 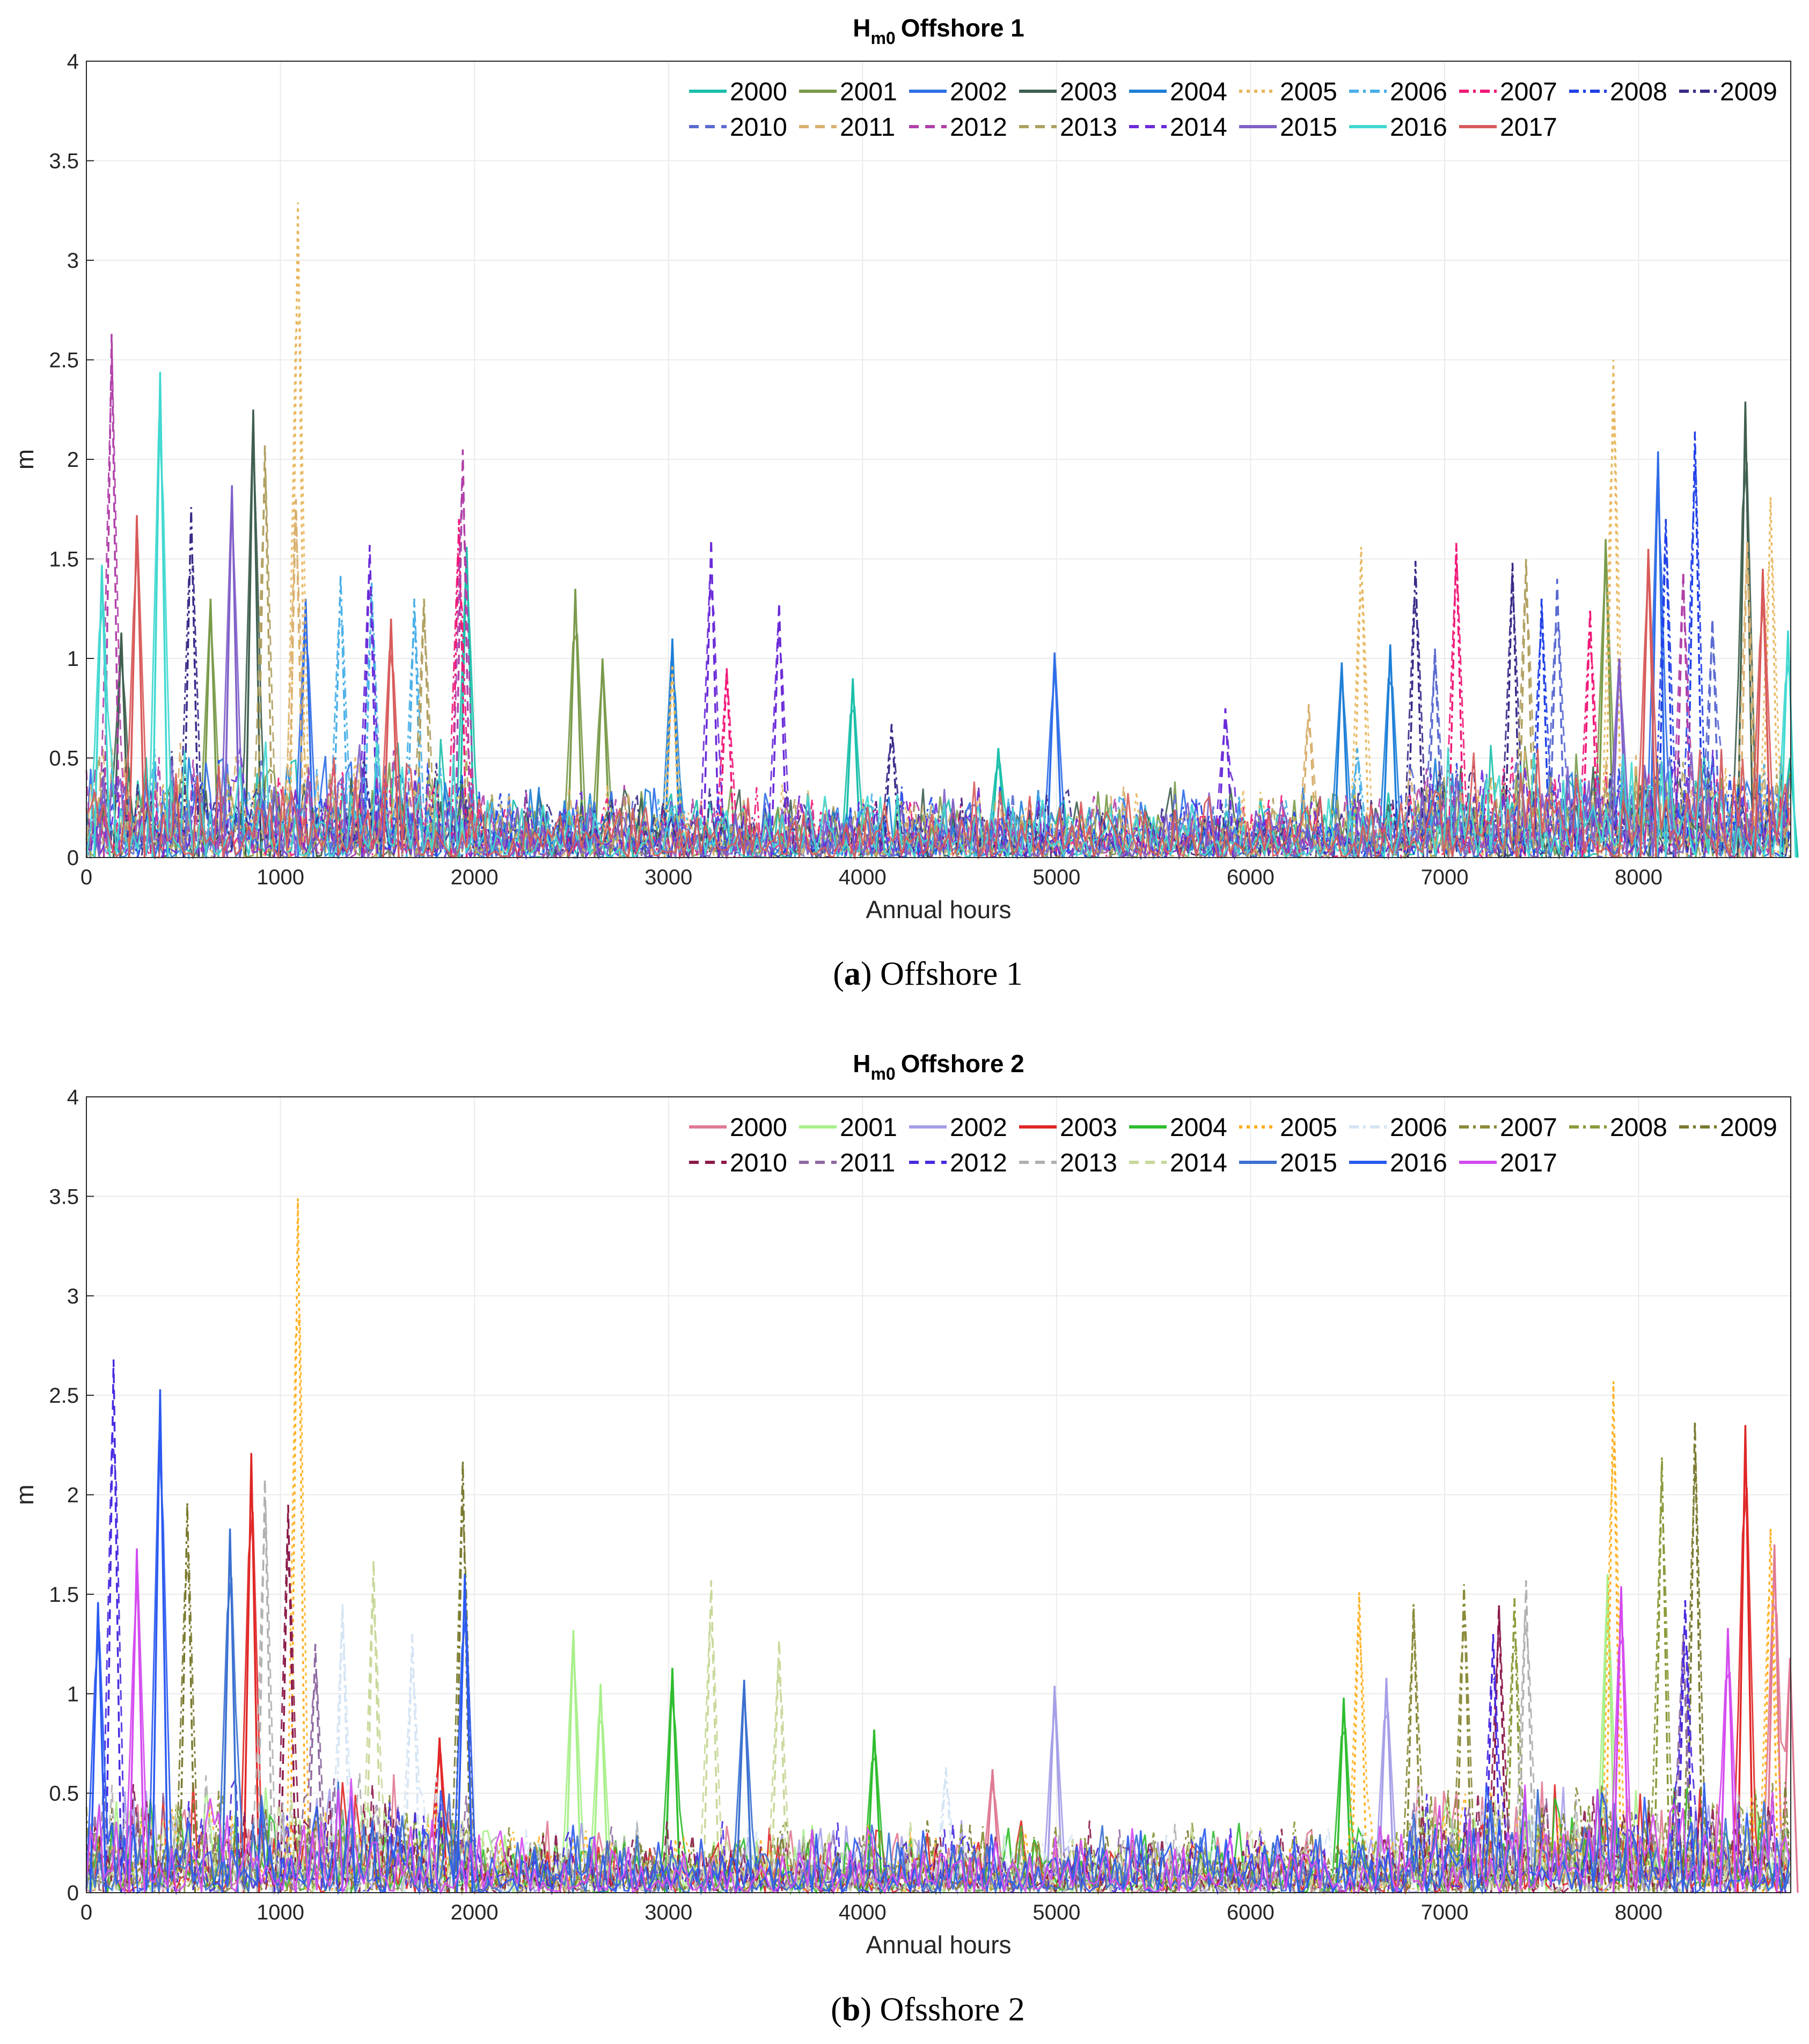 I want to click on series-line-2010, so click(x=938, y=743).